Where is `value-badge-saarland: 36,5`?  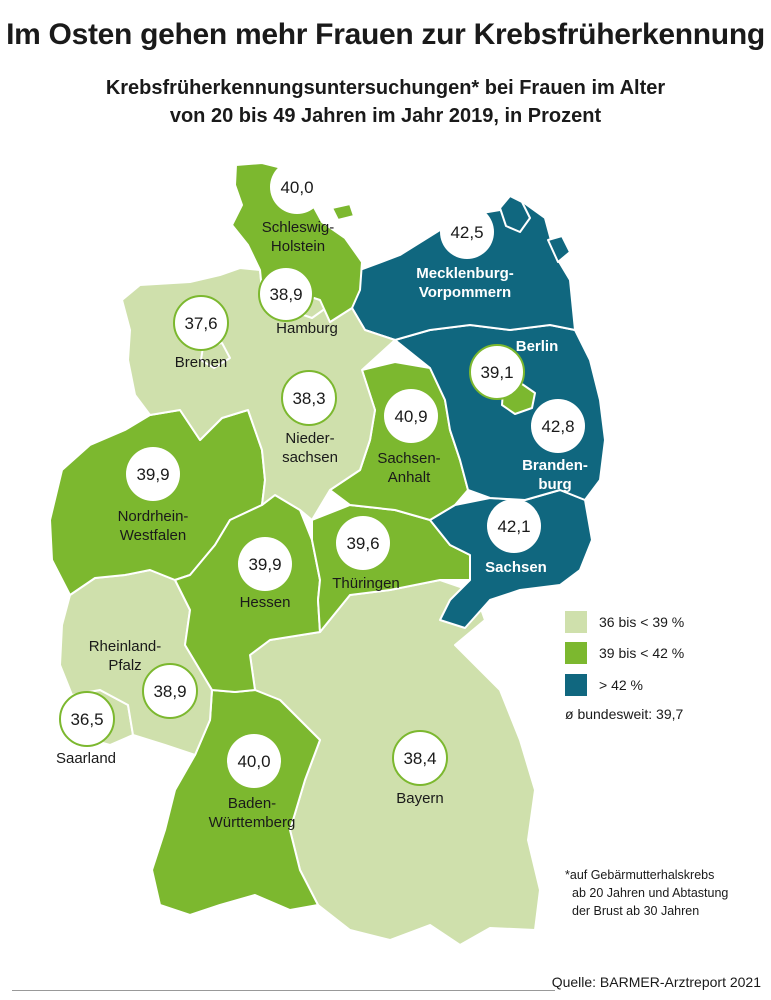 value-badge-saarland: 36,5 is located at coordinates (87, 719).